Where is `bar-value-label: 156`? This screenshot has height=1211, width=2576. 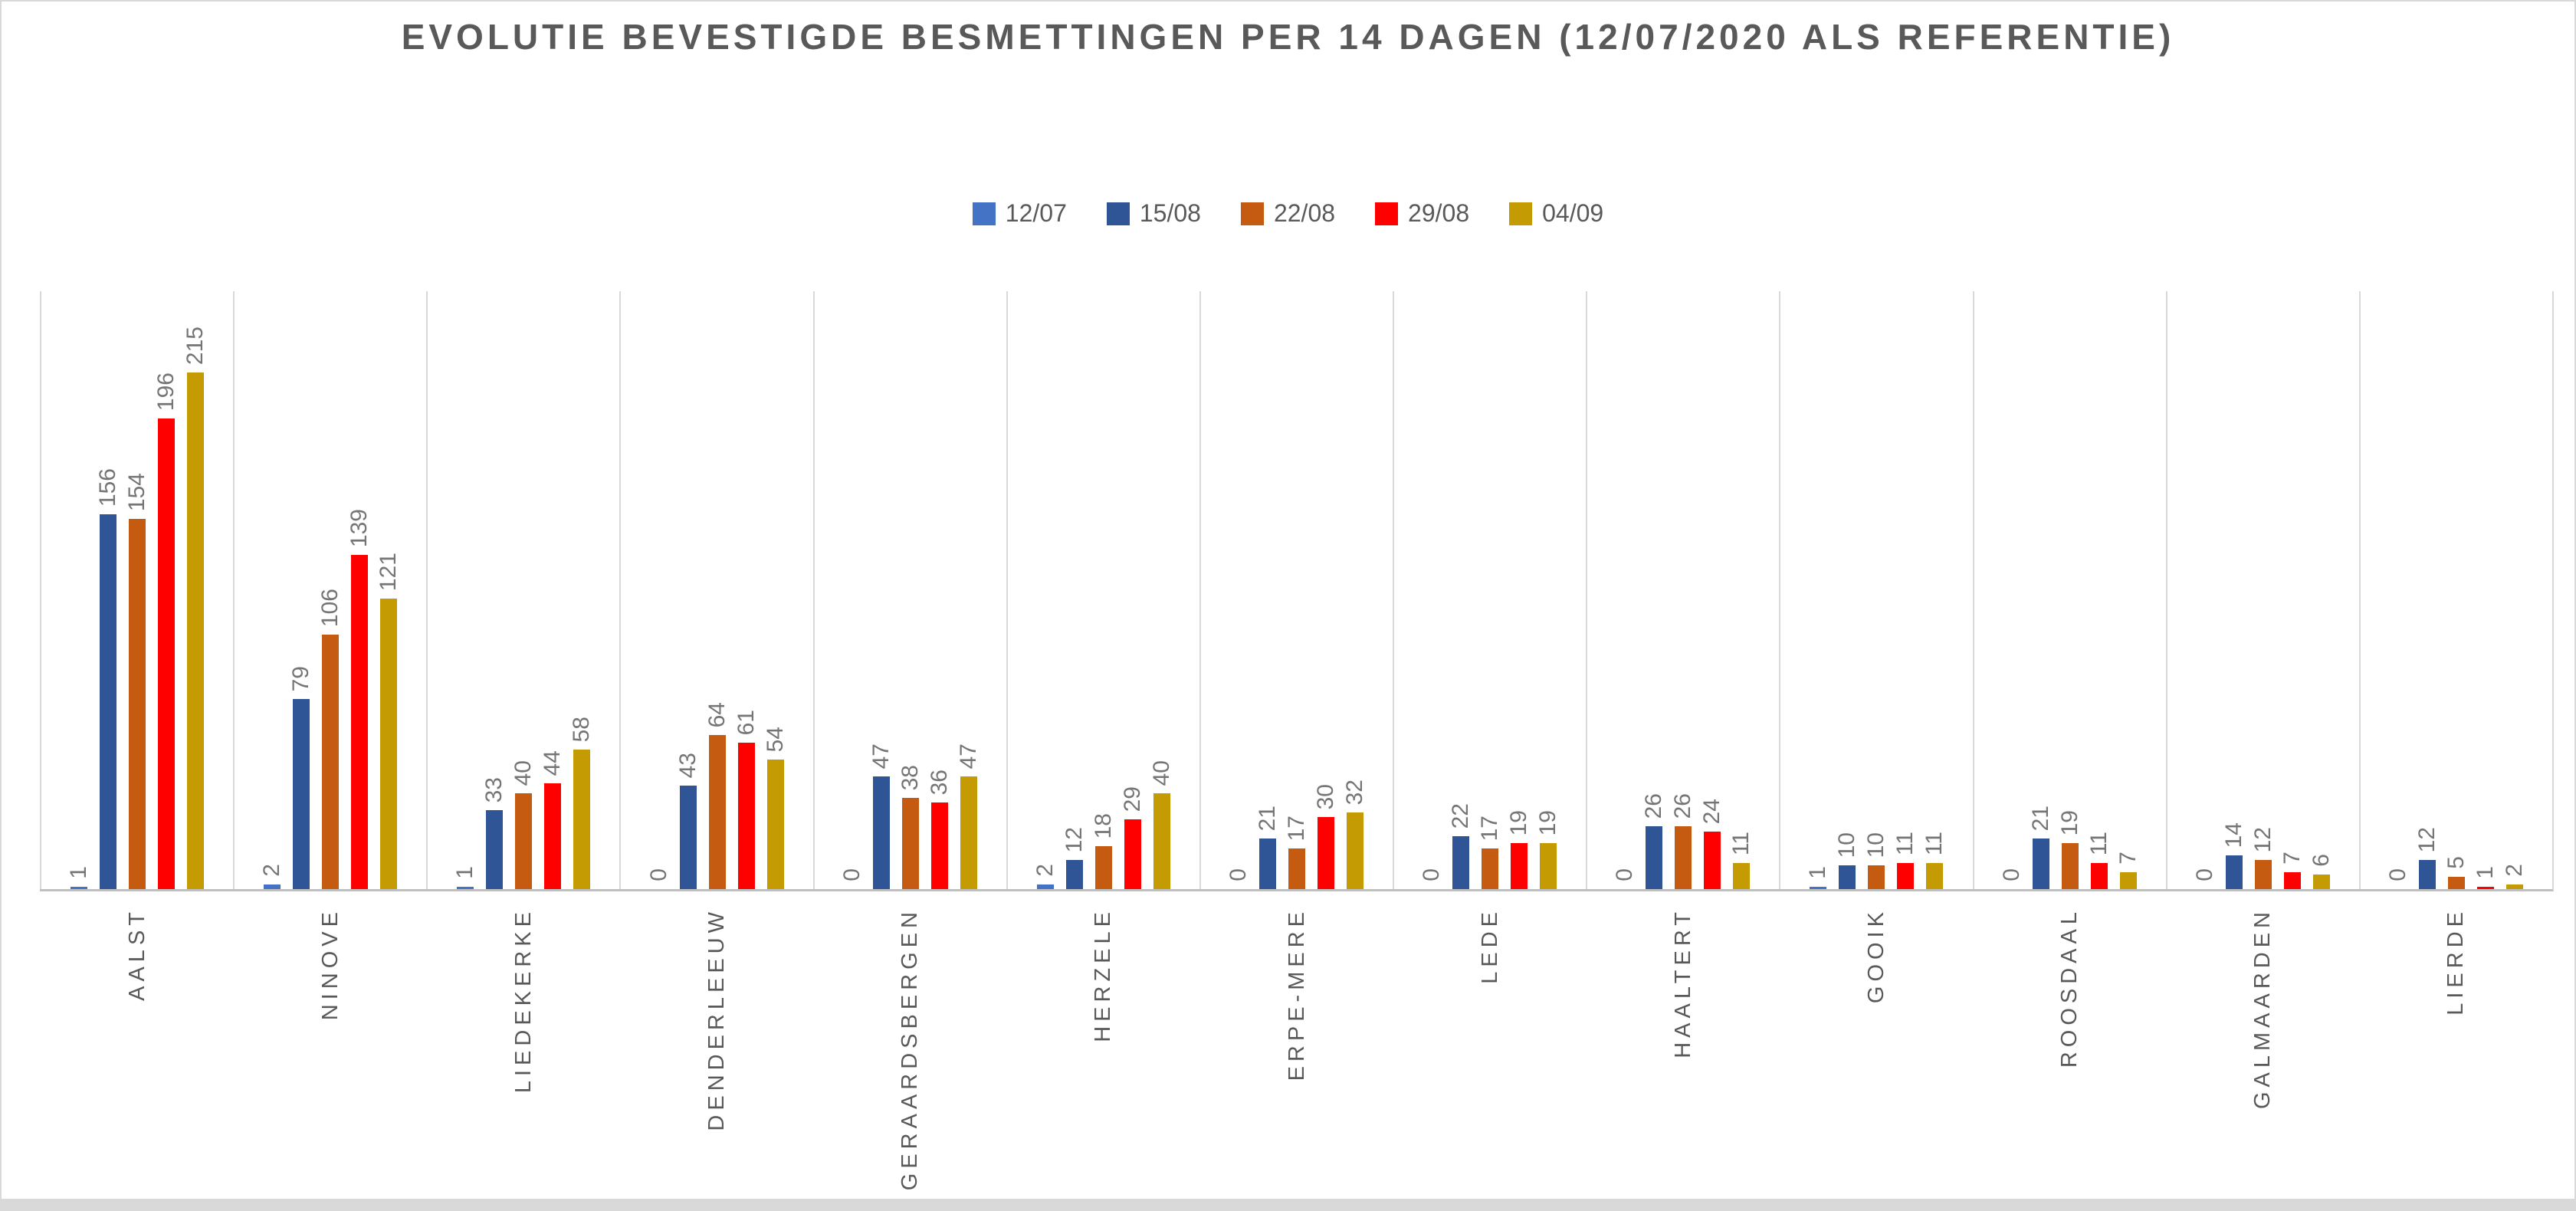
bar-value-label: 156 is located at coordinates (108, 488).